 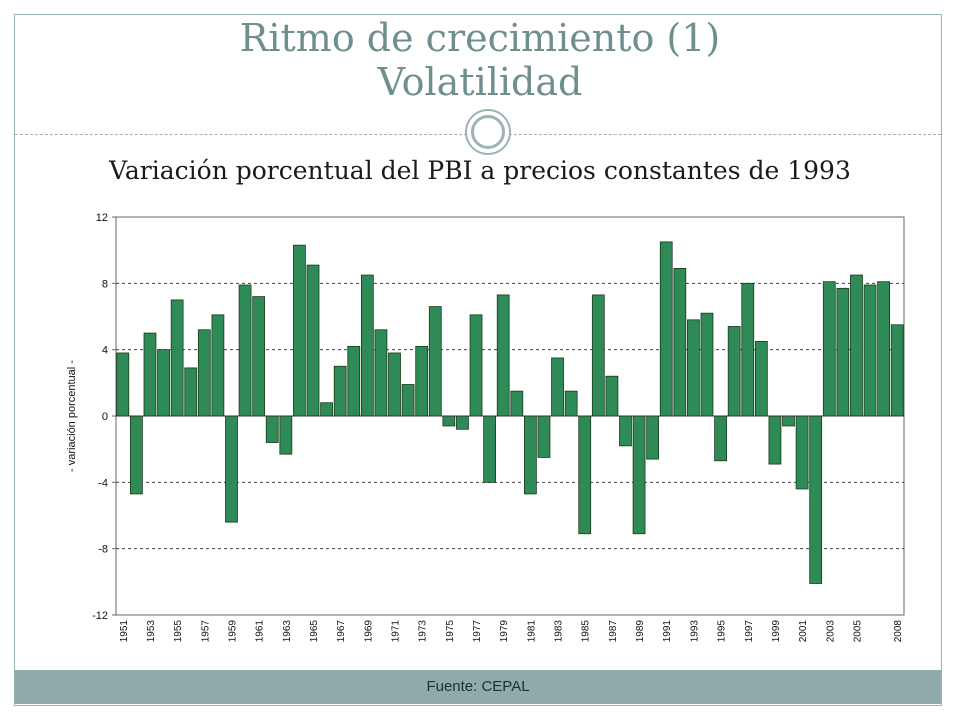 I want to click on y-tick-label: -8, so click(x=103, y=550).